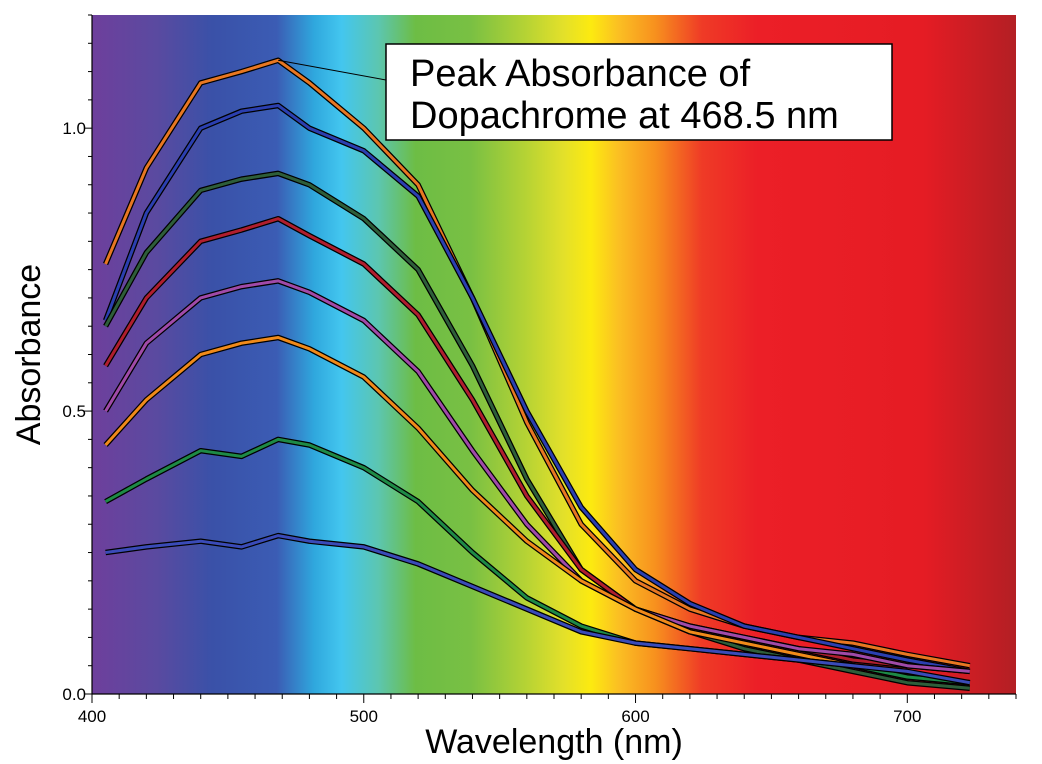 Image resolution: width=1042 pixels, height=764 pixels. Describe the element at coordinates (554, 742) in the screenshot. I see `x-axis-title: Wavelength (nm)` at that location.